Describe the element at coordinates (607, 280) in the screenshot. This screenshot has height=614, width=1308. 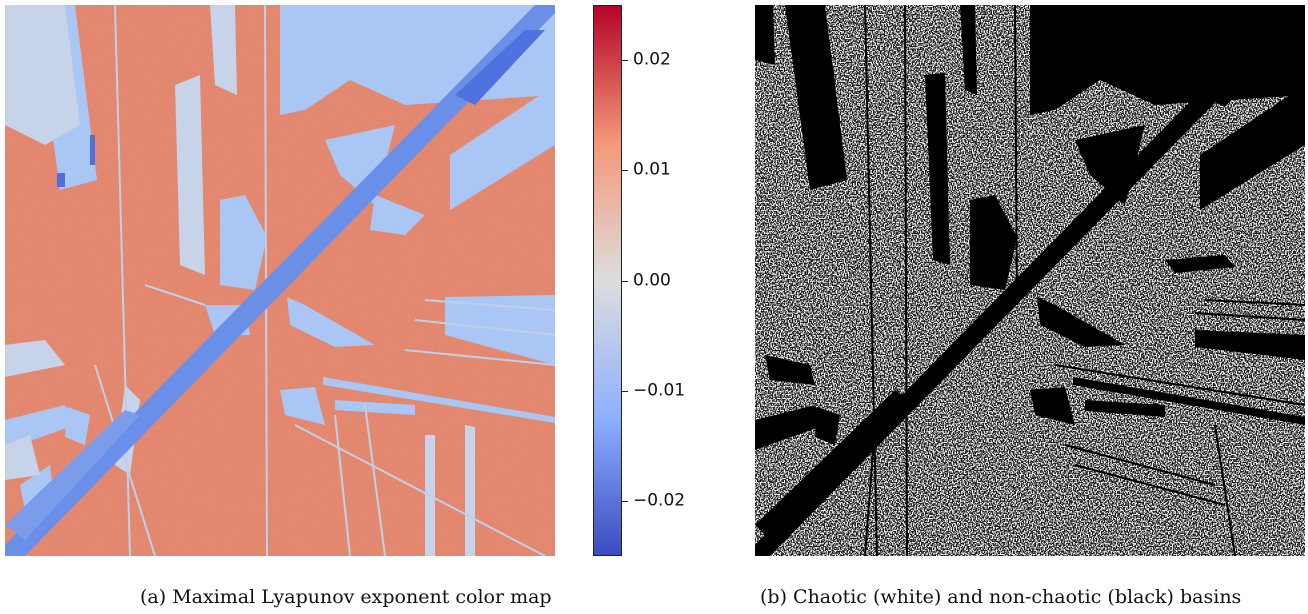
I see `colorbar` at that location.